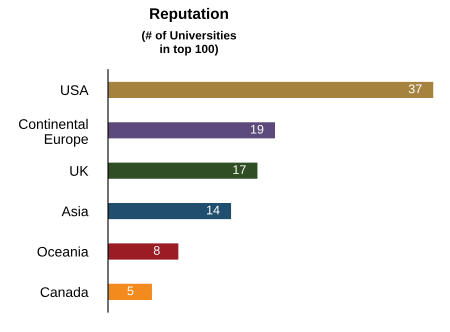  Describe the element at coordinates (257, 129) in the screenshot. I see `data-label: 19` at that location.